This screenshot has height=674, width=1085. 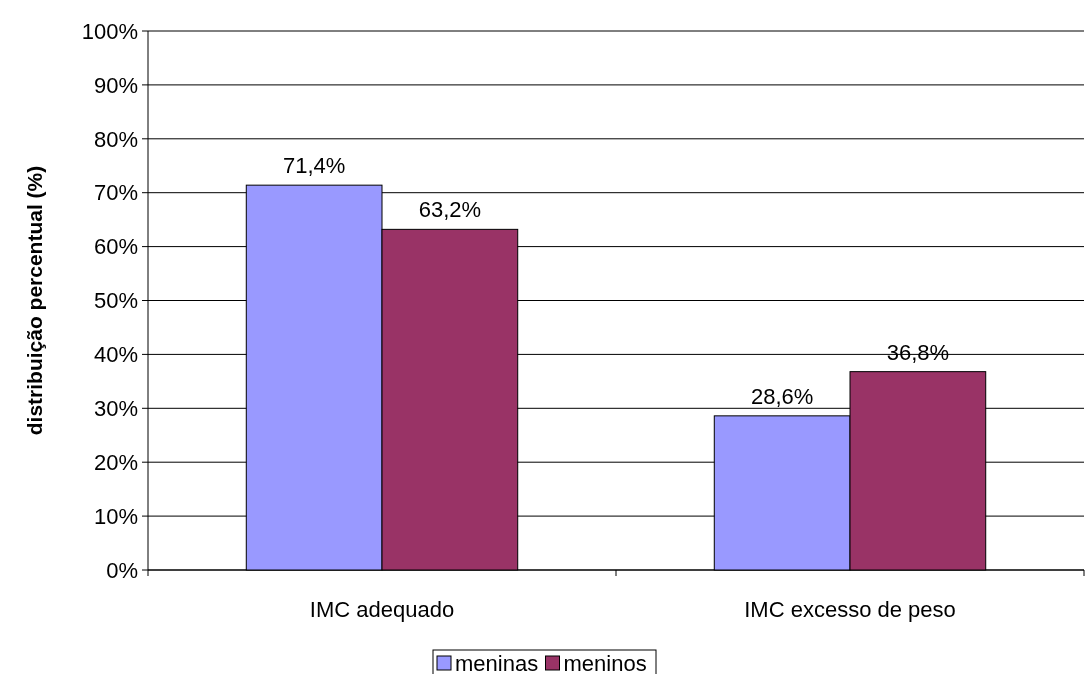 I want to click on y-tick-label: 90%, so click(x=115, y=85).